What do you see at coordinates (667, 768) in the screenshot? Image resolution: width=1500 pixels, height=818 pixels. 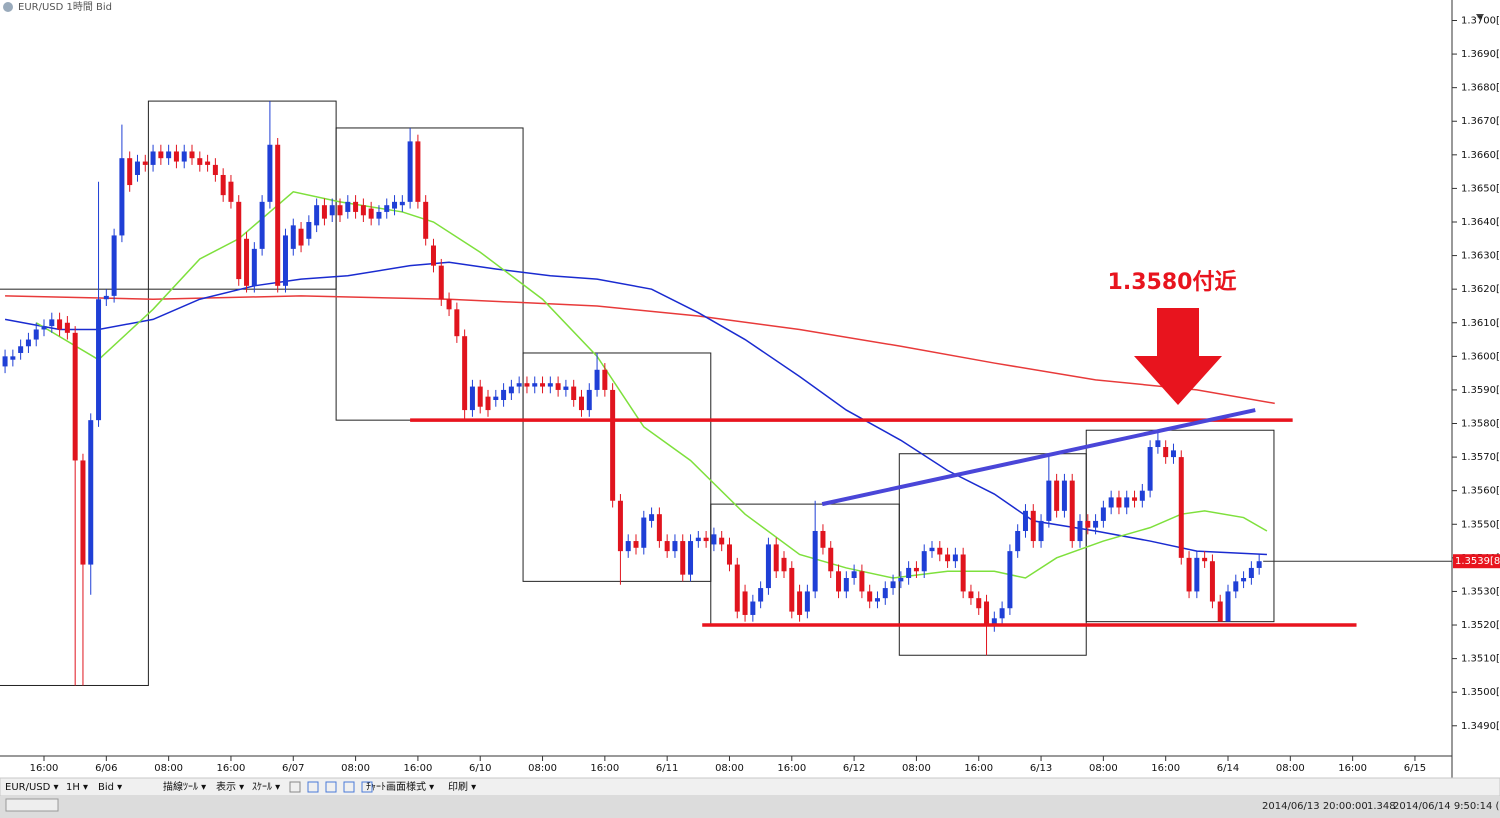 I see `x-tick-label: 6/11` at bounding box center [667, 768].